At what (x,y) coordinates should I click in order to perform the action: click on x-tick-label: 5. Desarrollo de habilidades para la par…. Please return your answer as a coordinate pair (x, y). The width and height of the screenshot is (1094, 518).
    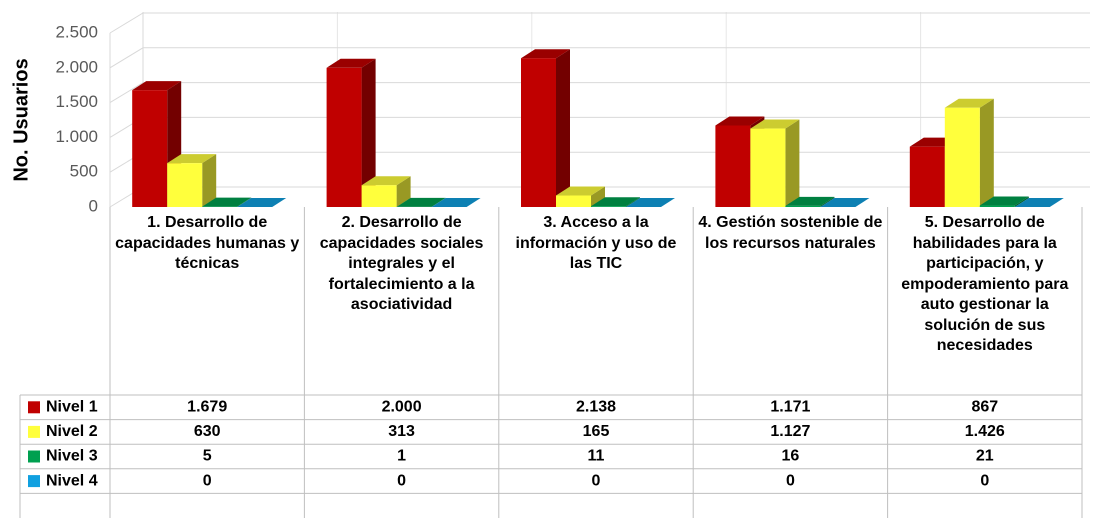
    Looking at the image, I should click on (985, 284).